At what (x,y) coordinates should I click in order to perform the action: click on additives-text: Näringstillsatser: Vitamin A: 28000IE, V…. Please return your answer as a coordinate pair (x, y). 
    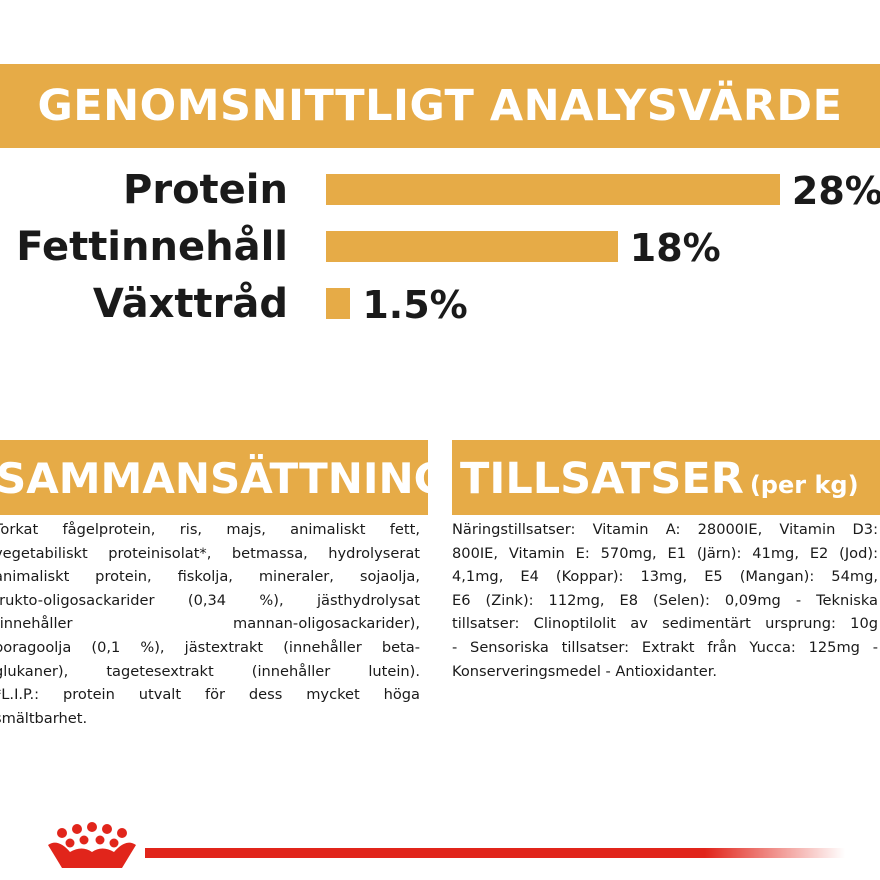
    Looking at the image, I should click on (665, 600).